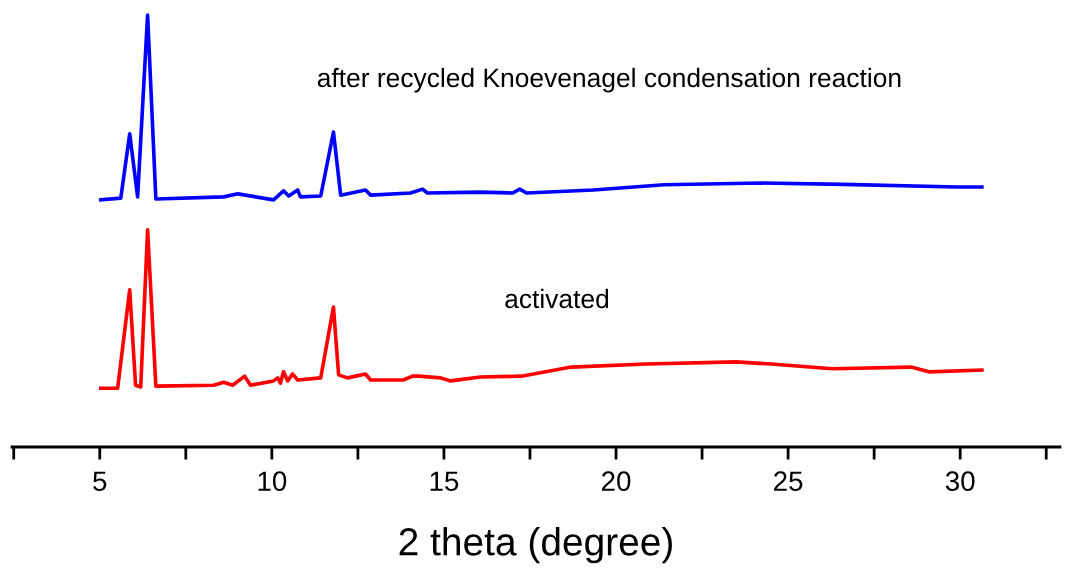  I want to click on text: activated, so click(557, 298).